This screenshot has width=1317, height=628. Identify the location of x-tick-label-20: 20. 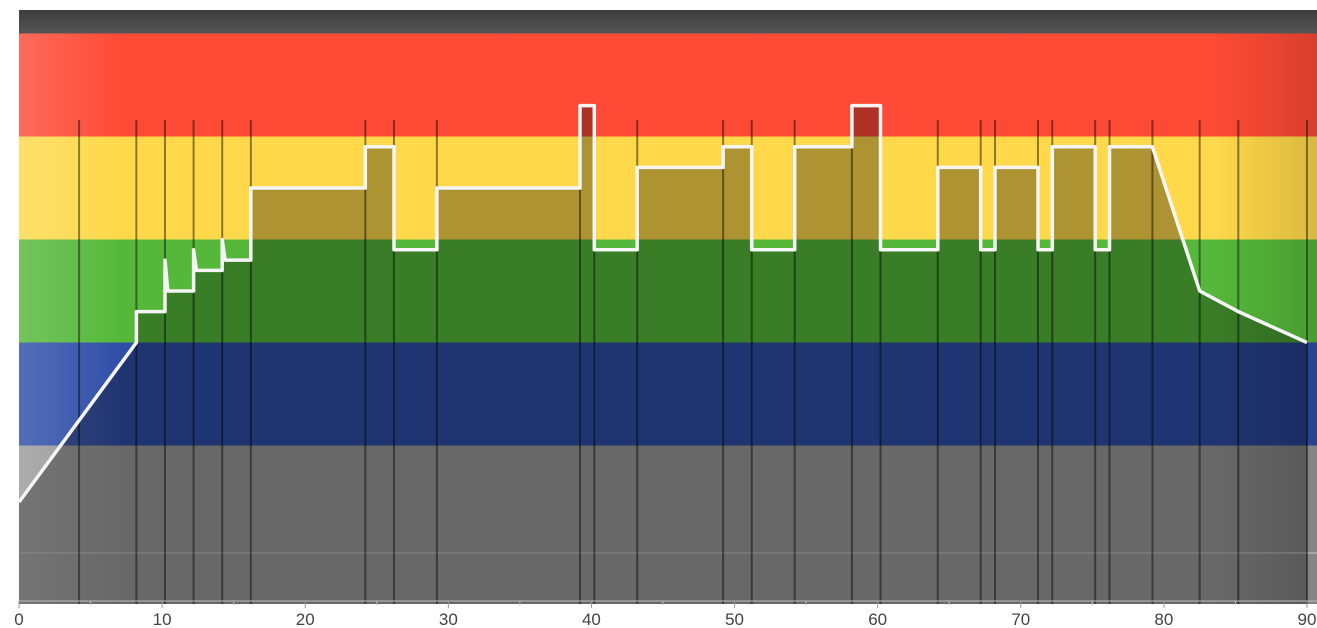
(305, 619).